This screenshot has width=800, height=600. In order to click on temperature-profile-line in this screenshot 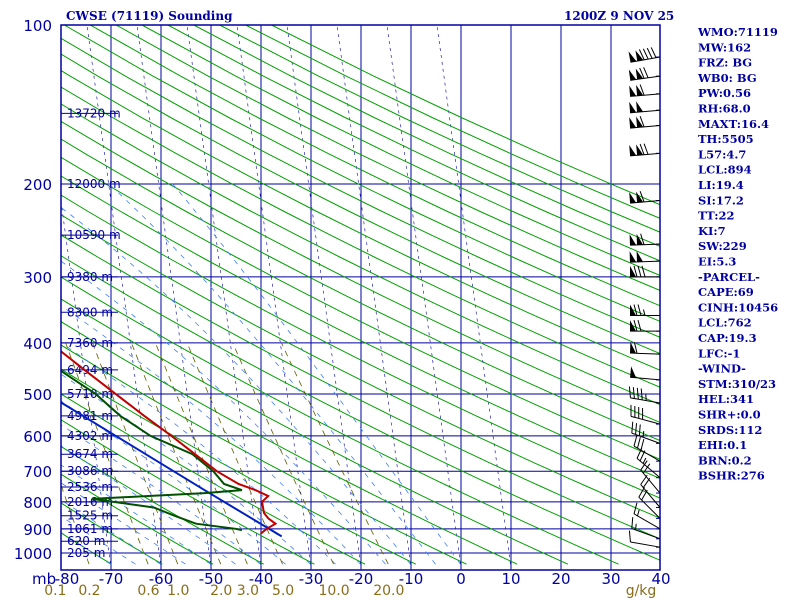, I will do `click(169, 442)`.